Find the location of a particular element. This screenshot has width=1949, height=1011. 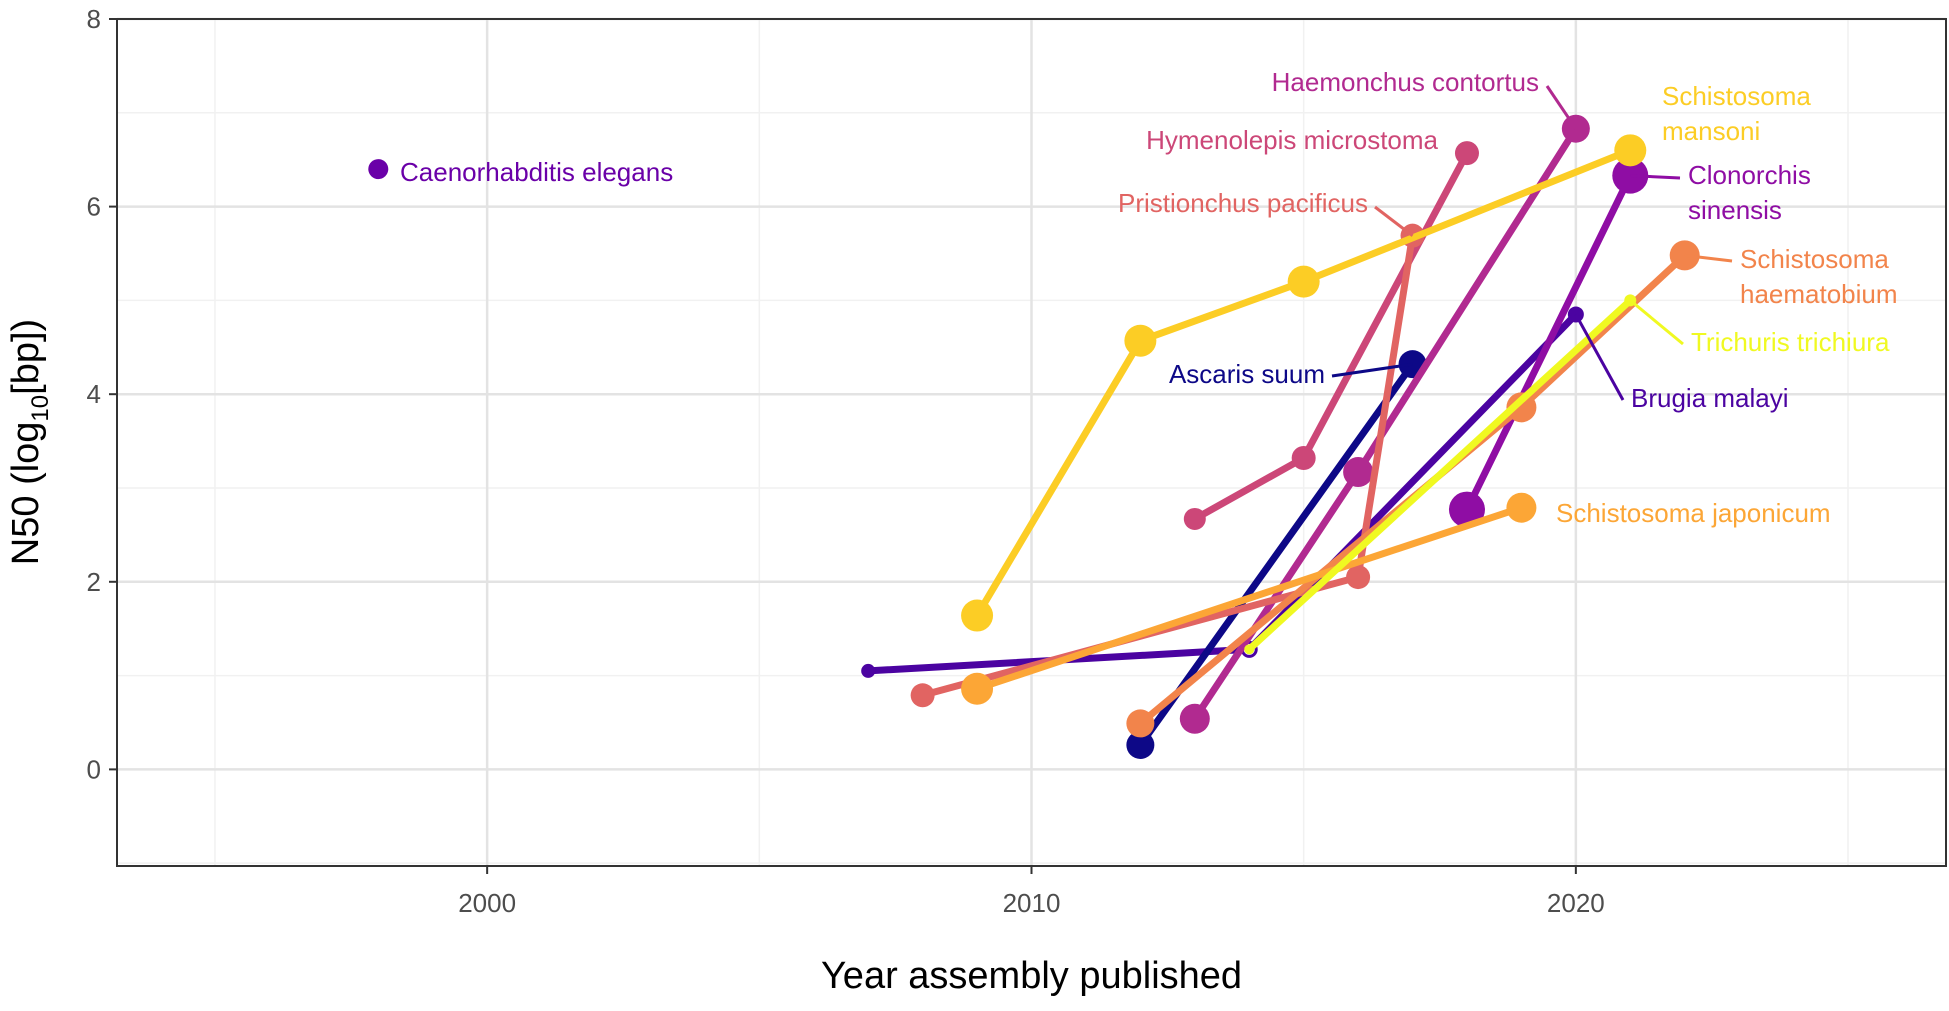

y-axis-title-prefix: N50 (log is located at coordinates (26, 494).